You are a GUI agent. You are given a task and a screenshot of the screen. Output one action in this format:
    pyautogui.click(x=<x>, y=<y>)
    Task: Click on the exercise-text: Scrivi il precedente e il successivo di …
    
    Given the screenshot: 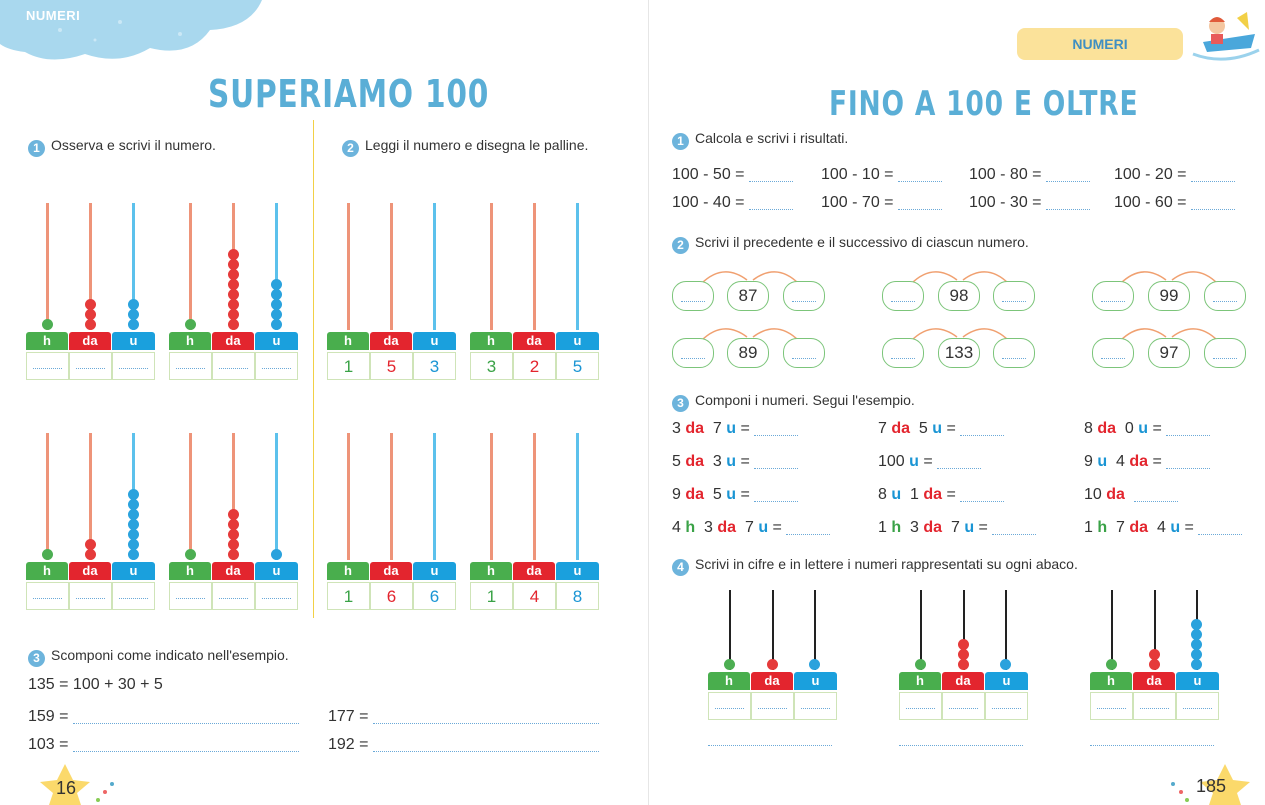 What is the action you would take?
    pyautogui.click(x=862, y=242)
    